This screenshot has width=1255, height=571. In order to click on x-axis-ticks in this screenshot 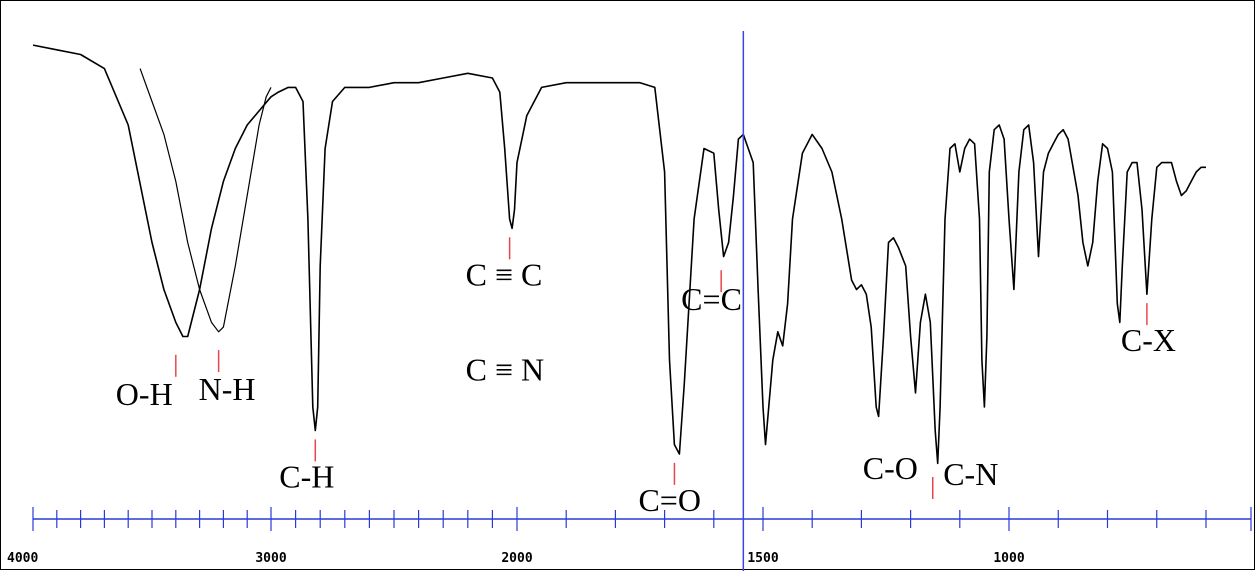, I will do `click(642, 519)`.